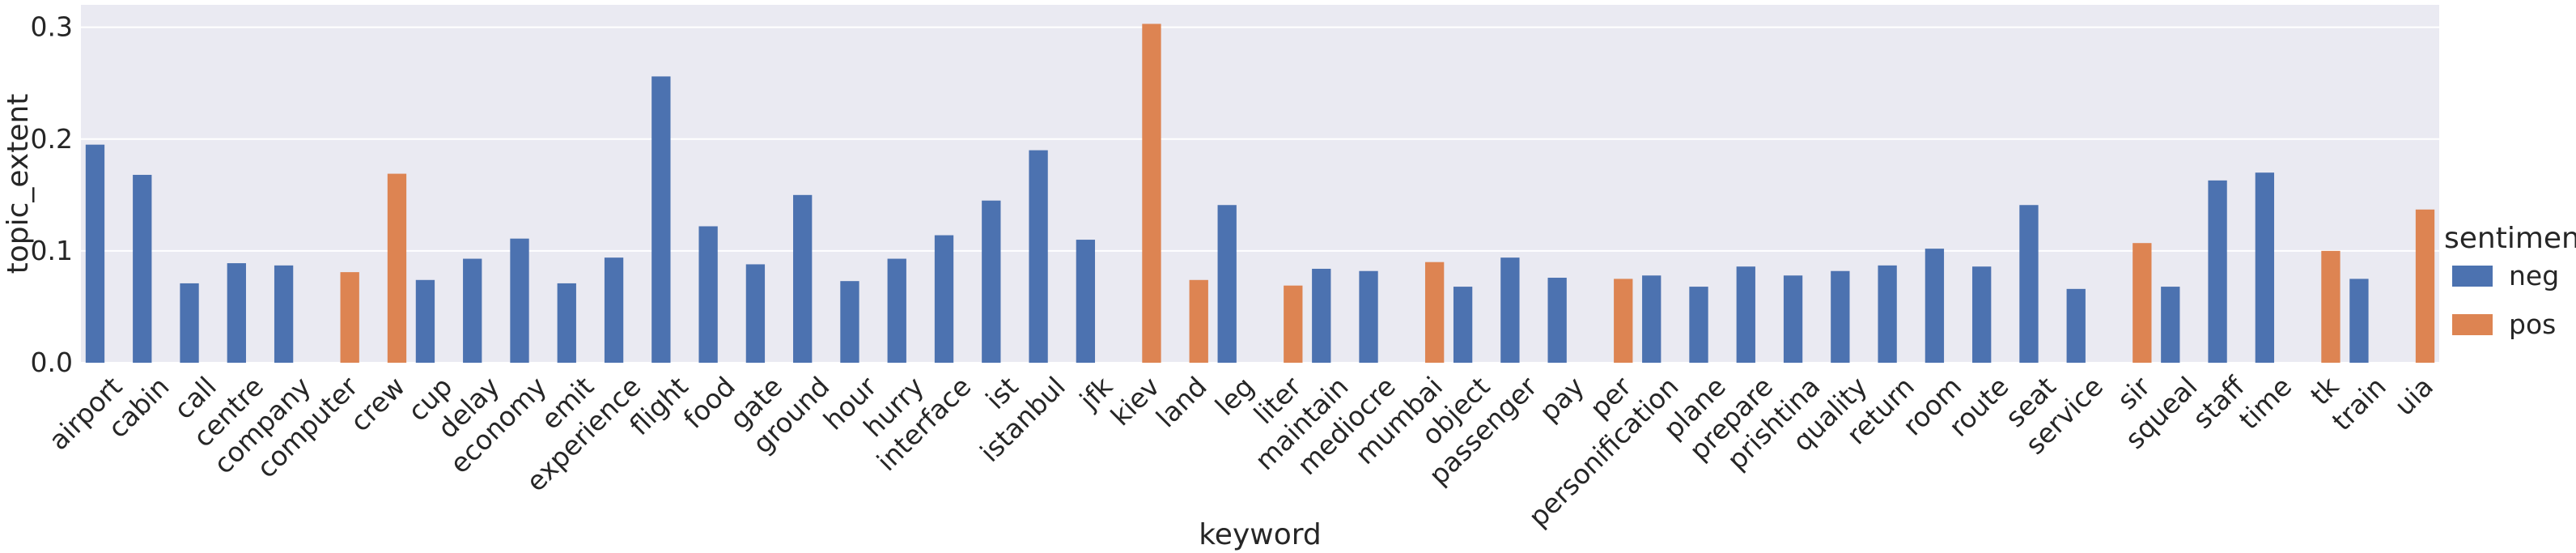 This screenshot has width=2576, height=553. Describe the element at coordinates (2413, 397) in the screenshot. I see `x-tick-label-uia: uia` at that location.